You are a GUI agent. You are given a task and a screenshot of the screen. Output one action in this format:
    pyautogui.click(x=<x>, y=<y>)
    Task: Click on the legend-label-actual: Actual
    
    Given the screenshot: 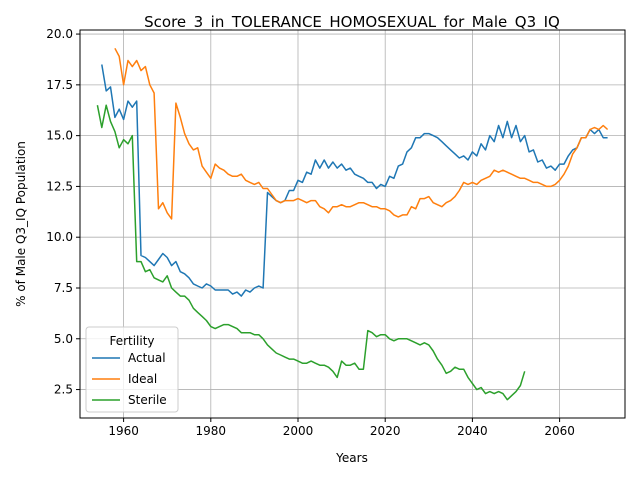 What is the action you would take?
    pyautogui.click(x=147, y=358)
    